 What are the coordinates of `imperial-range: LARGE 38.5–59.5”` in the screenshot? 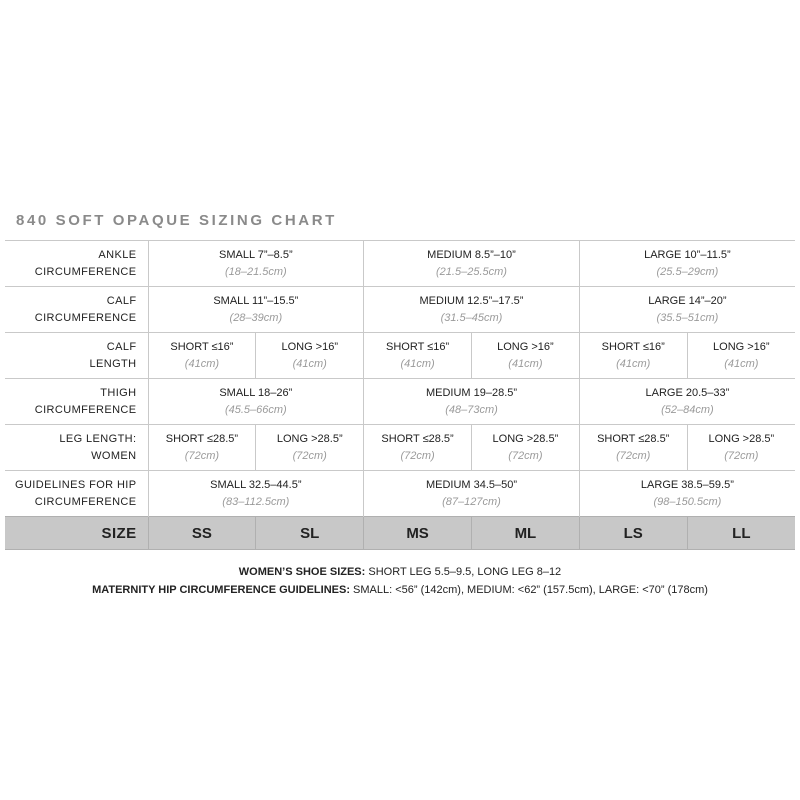 It's located at (687, 484).